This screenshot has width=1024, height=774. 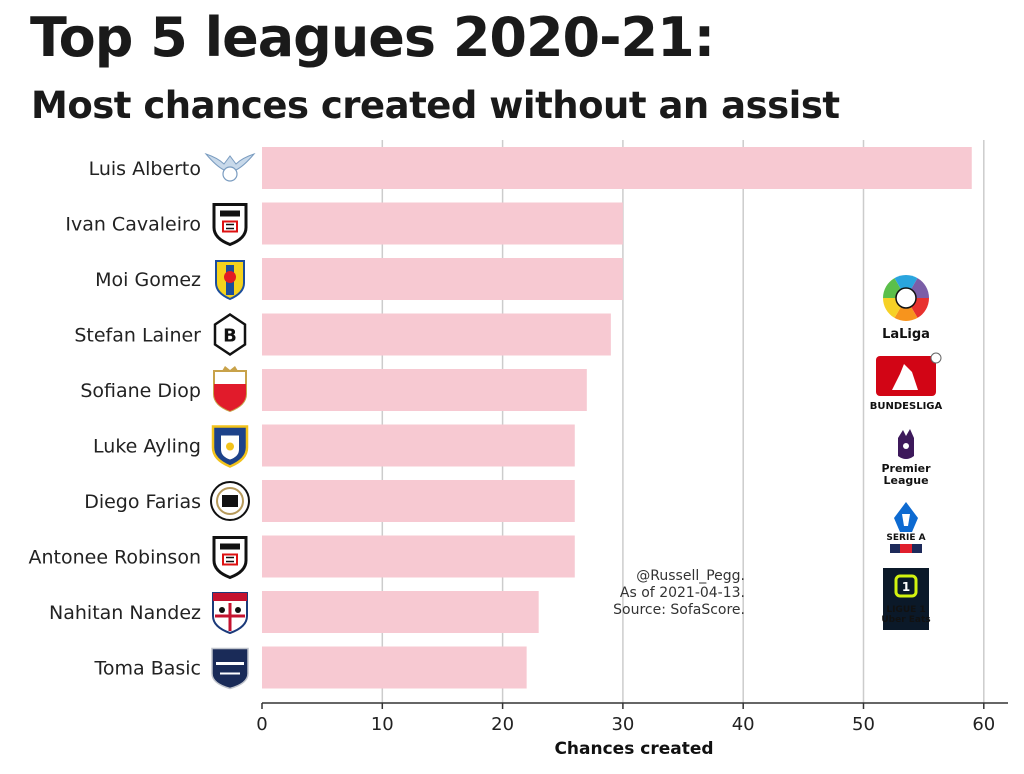 What do you see at coordinates (261, 724) in the screenshot?
I see `x-tick-label: 0` at bounding box center [261, 724].